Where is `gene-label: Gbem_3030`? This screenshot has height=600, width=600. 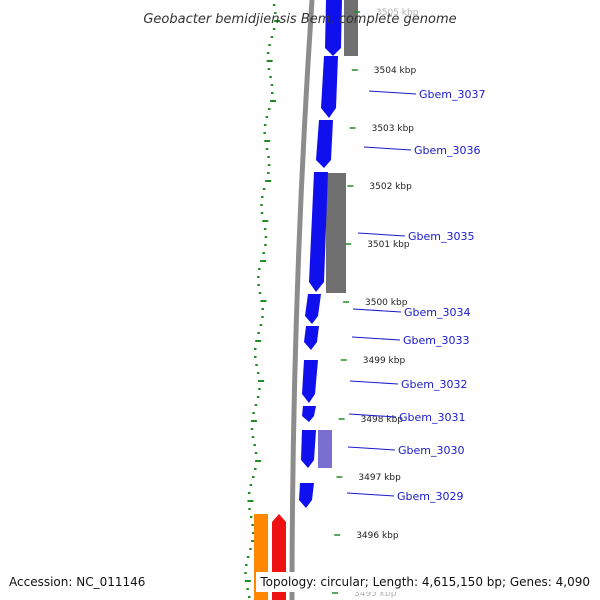
gene-label: Gbem_3030 is located at coordinates (431, 450).